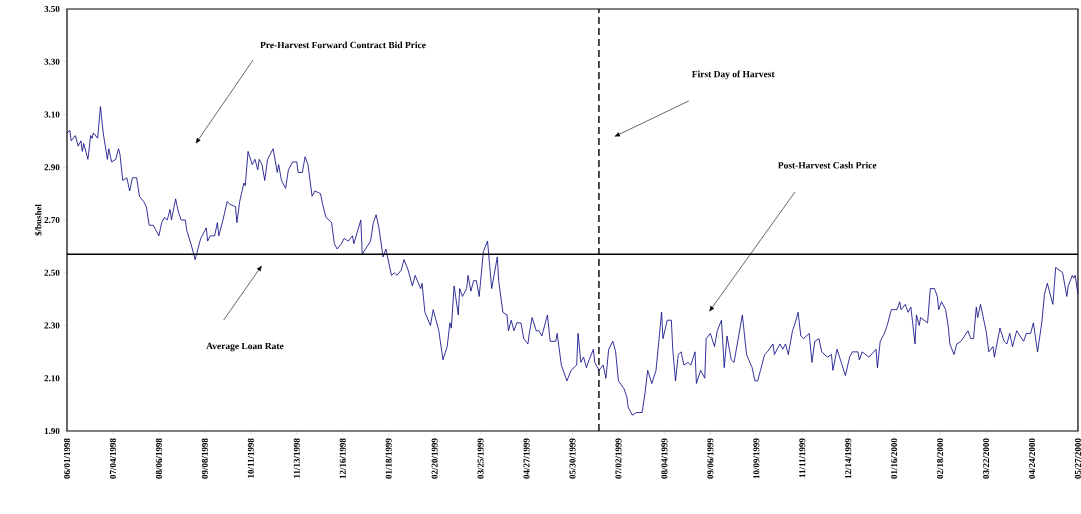 Image resolution: width=1081 pixels, height=514 pixels. What do you see at coordinates (756, 458) in the screenshot?
I see `x-tick-label: 10/09/1999` at bounding box center [756, 458].